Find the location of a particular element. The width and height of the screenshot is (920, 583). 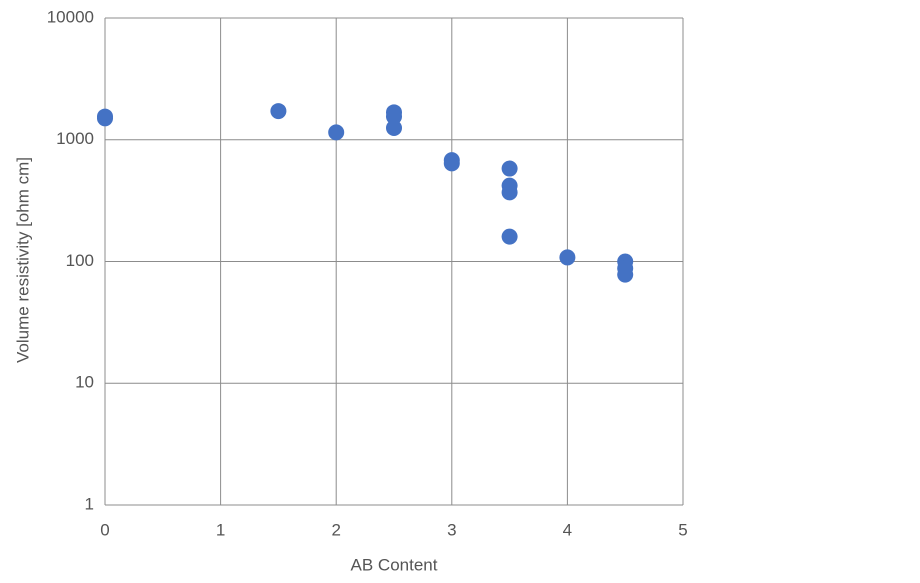

y-tick-label: 1000 is located at coordinates (75, 138).